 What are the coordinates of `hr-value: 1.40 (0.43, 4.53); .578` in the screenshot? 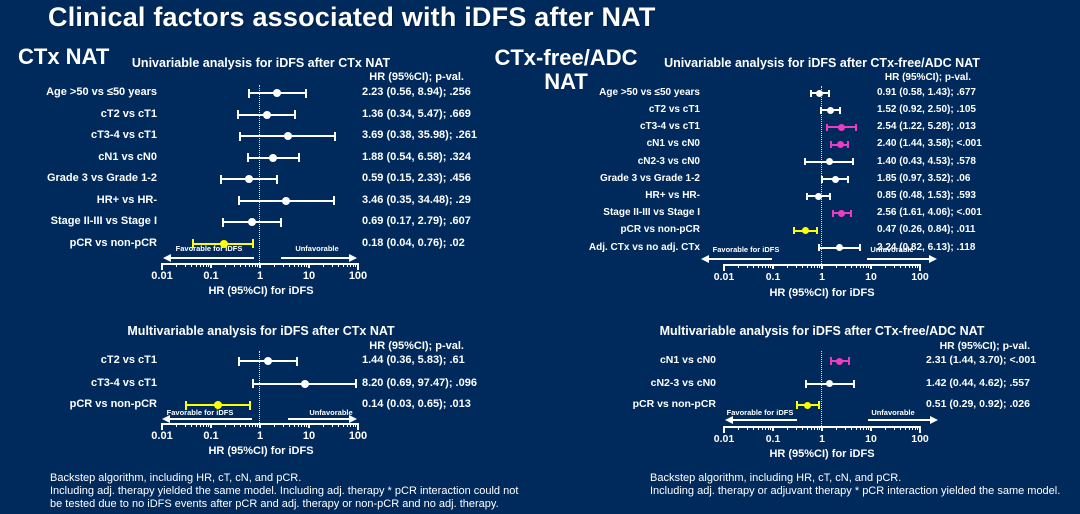 It's located at (926, 161).